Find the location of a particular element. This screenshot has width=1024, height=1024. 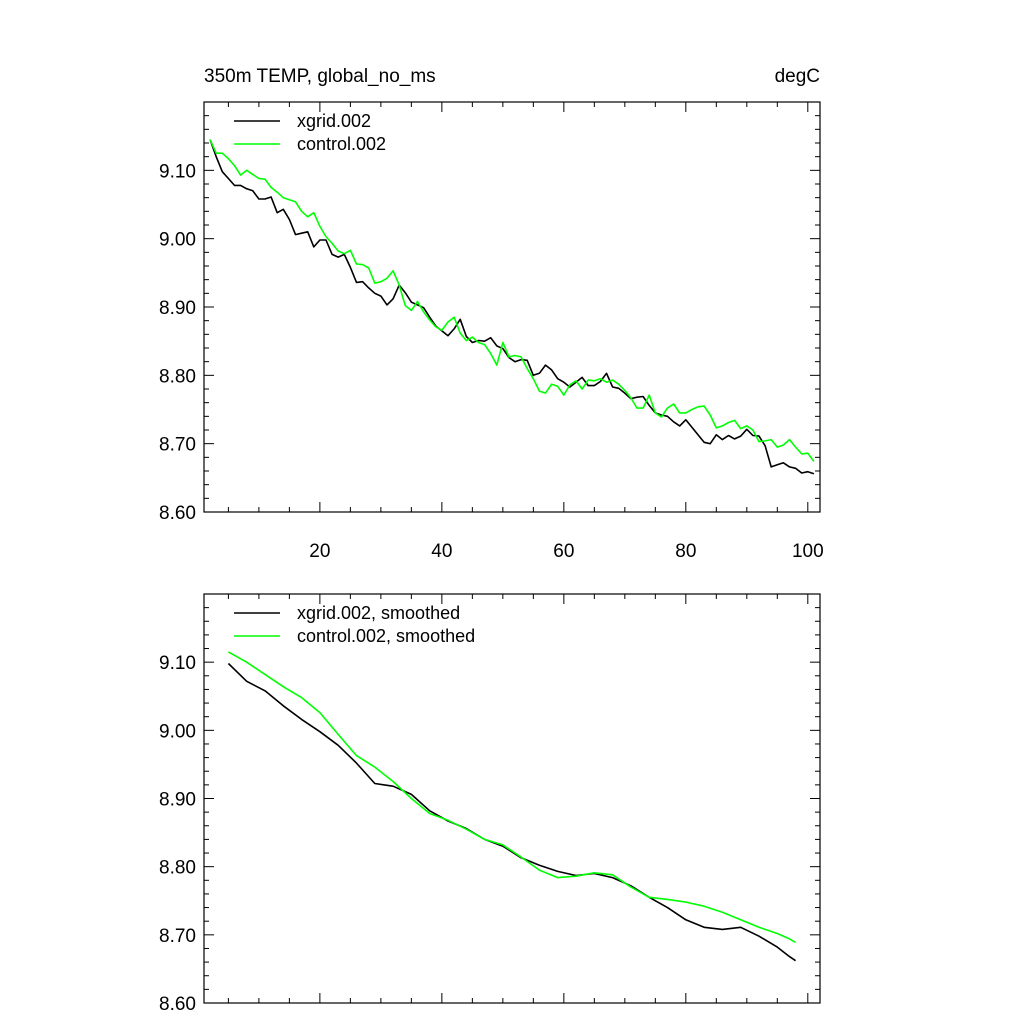

chart-title-left: 350m TEMP, global_no_ms is located at coordinates (320, 76).